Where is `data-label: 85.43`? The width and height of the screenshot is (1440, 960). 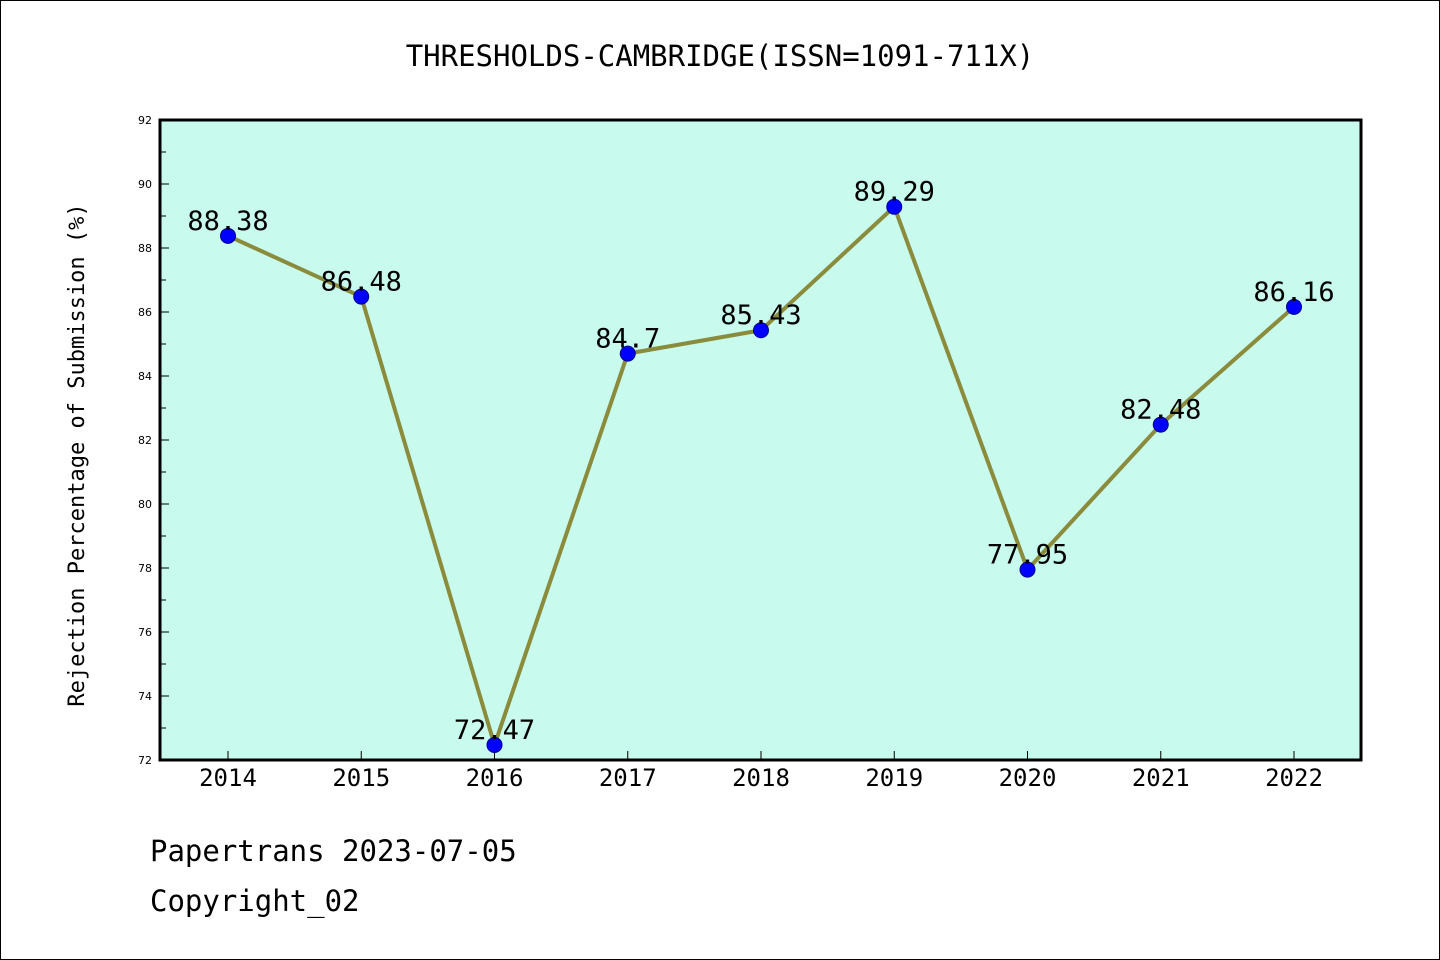
data-label: 85.43 is located at coordinates (760, 315).